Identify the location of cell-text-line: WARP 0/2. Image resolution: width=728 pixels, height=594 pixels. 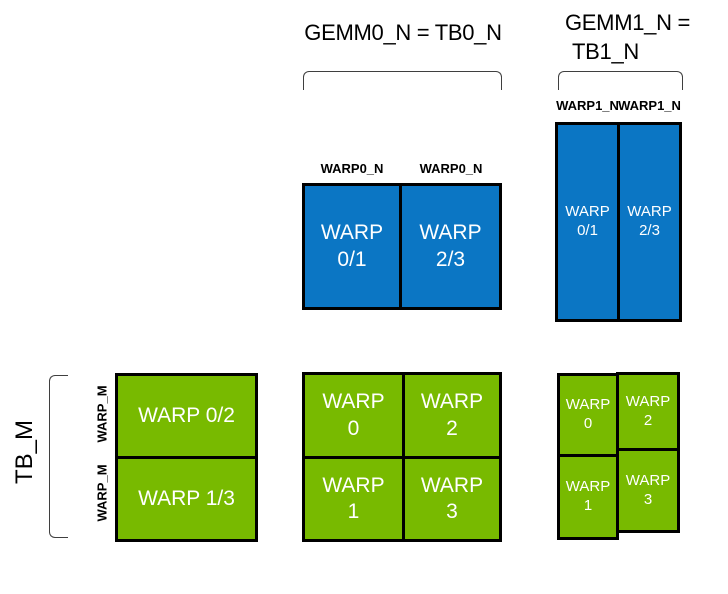
(186, 415).